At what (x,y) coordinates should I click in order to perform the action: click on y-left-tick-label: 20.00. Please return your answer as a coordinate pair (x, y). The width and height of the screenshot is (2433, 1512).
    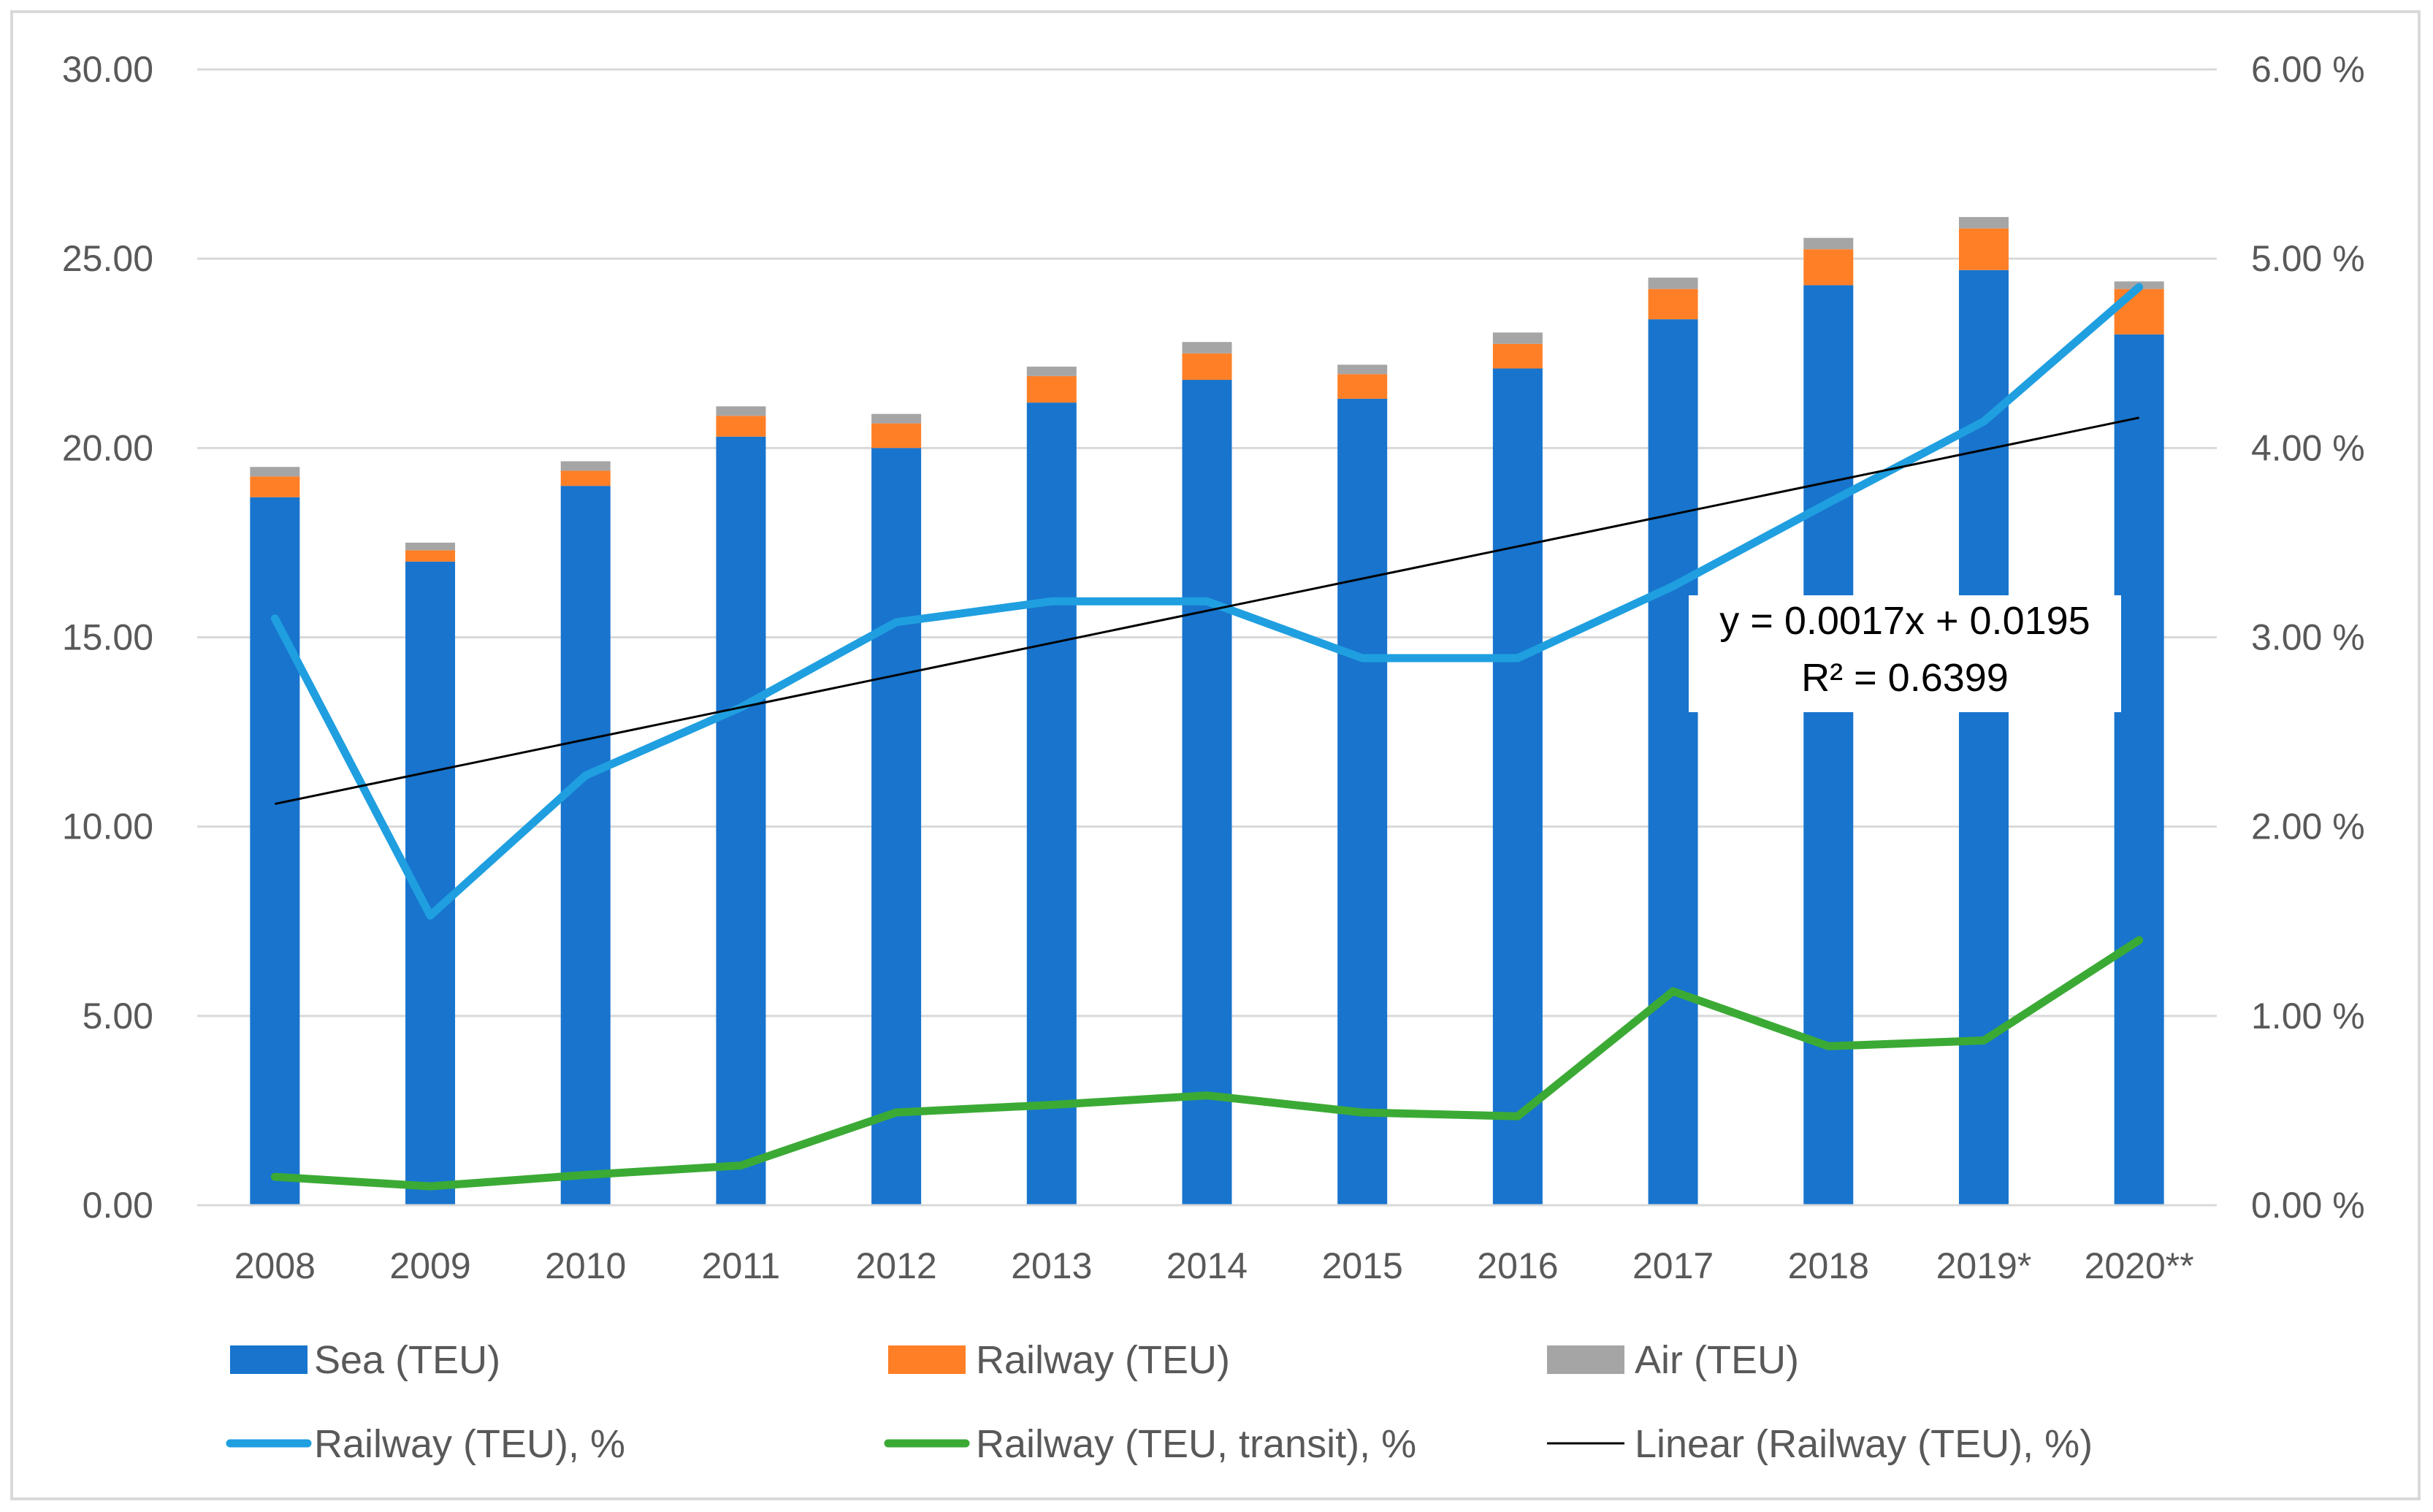
    Looking at the image, I should click on (108, 447).